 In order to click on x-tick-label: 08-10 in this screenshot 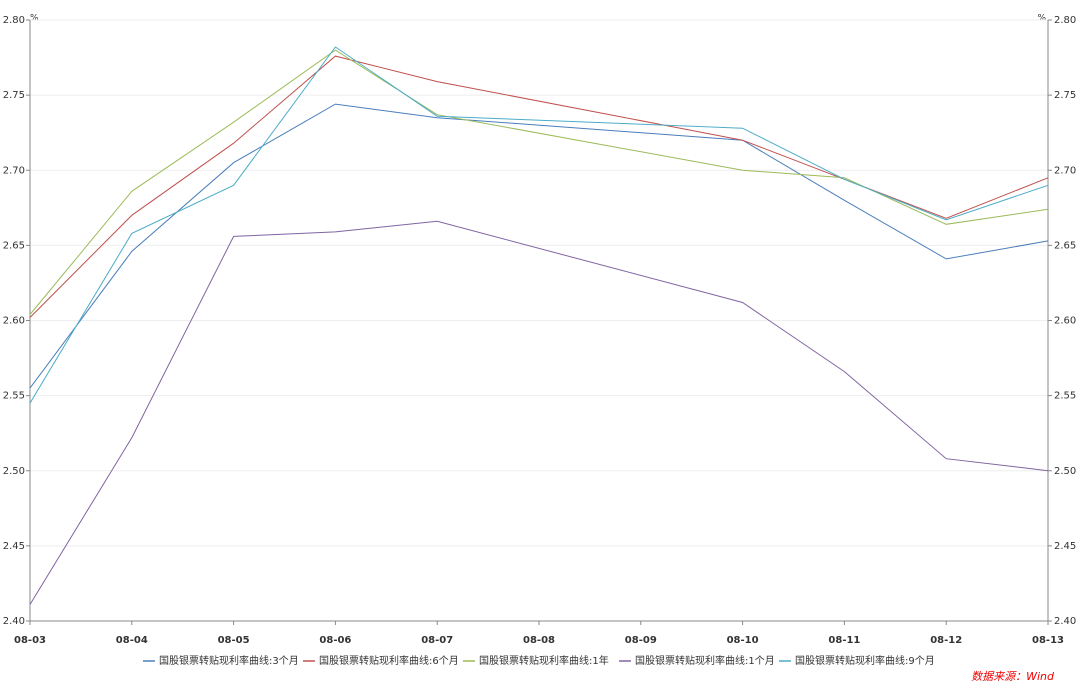, I will do `click(743, 640)`.